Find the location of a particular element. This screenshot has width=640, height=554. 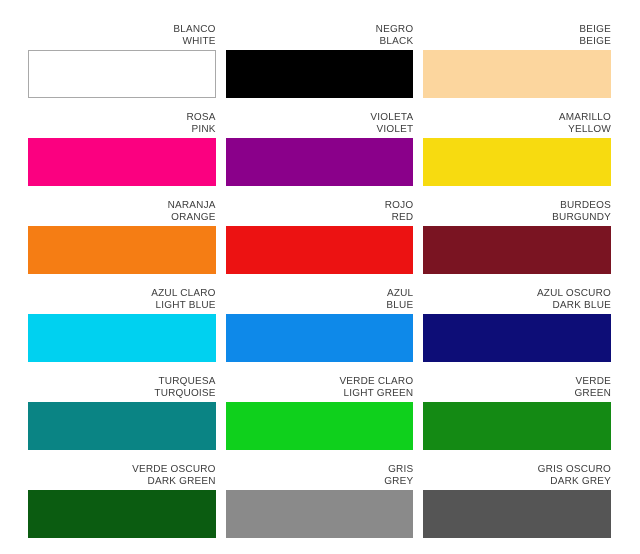

color-name-english: LIGHT BLUE is located at coordinates (185, 305).